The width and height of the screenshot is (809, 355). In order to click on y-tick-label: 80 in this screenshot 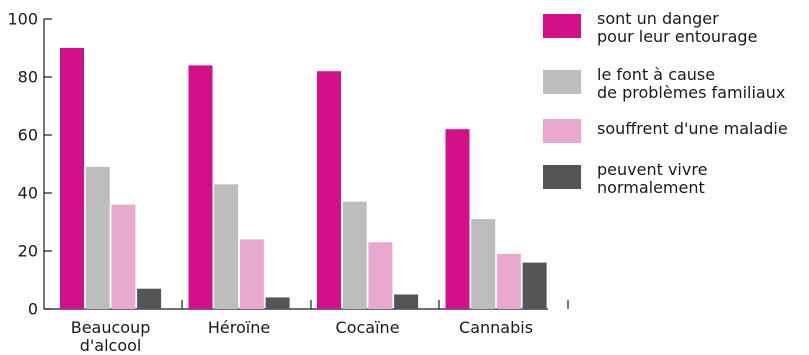, I will do `click(28, 77)`.